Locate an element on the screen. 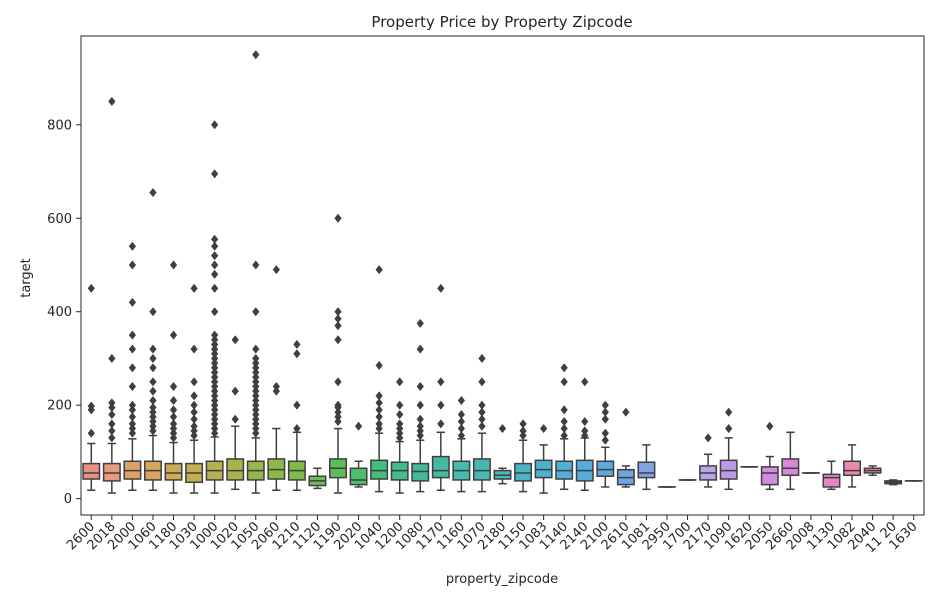 This screenshot has width=950, height=593. y-tick-label: 800 is located at coordinates (59, 125).